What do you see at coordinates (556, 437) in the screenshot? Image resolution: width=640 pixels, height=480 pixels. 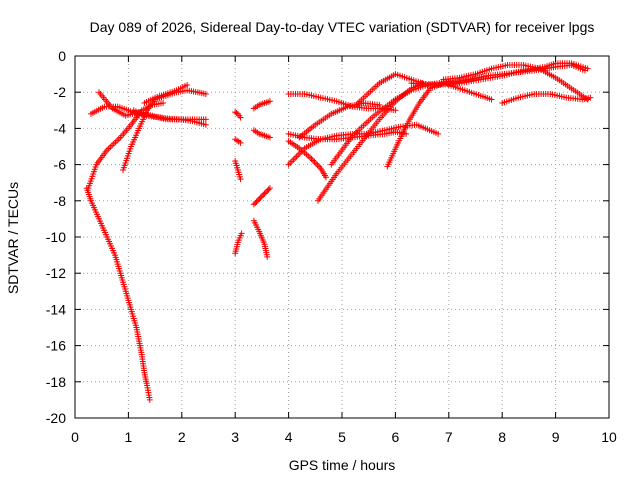 I see `x-tick-label: 9` at bounding box center [556, 437].